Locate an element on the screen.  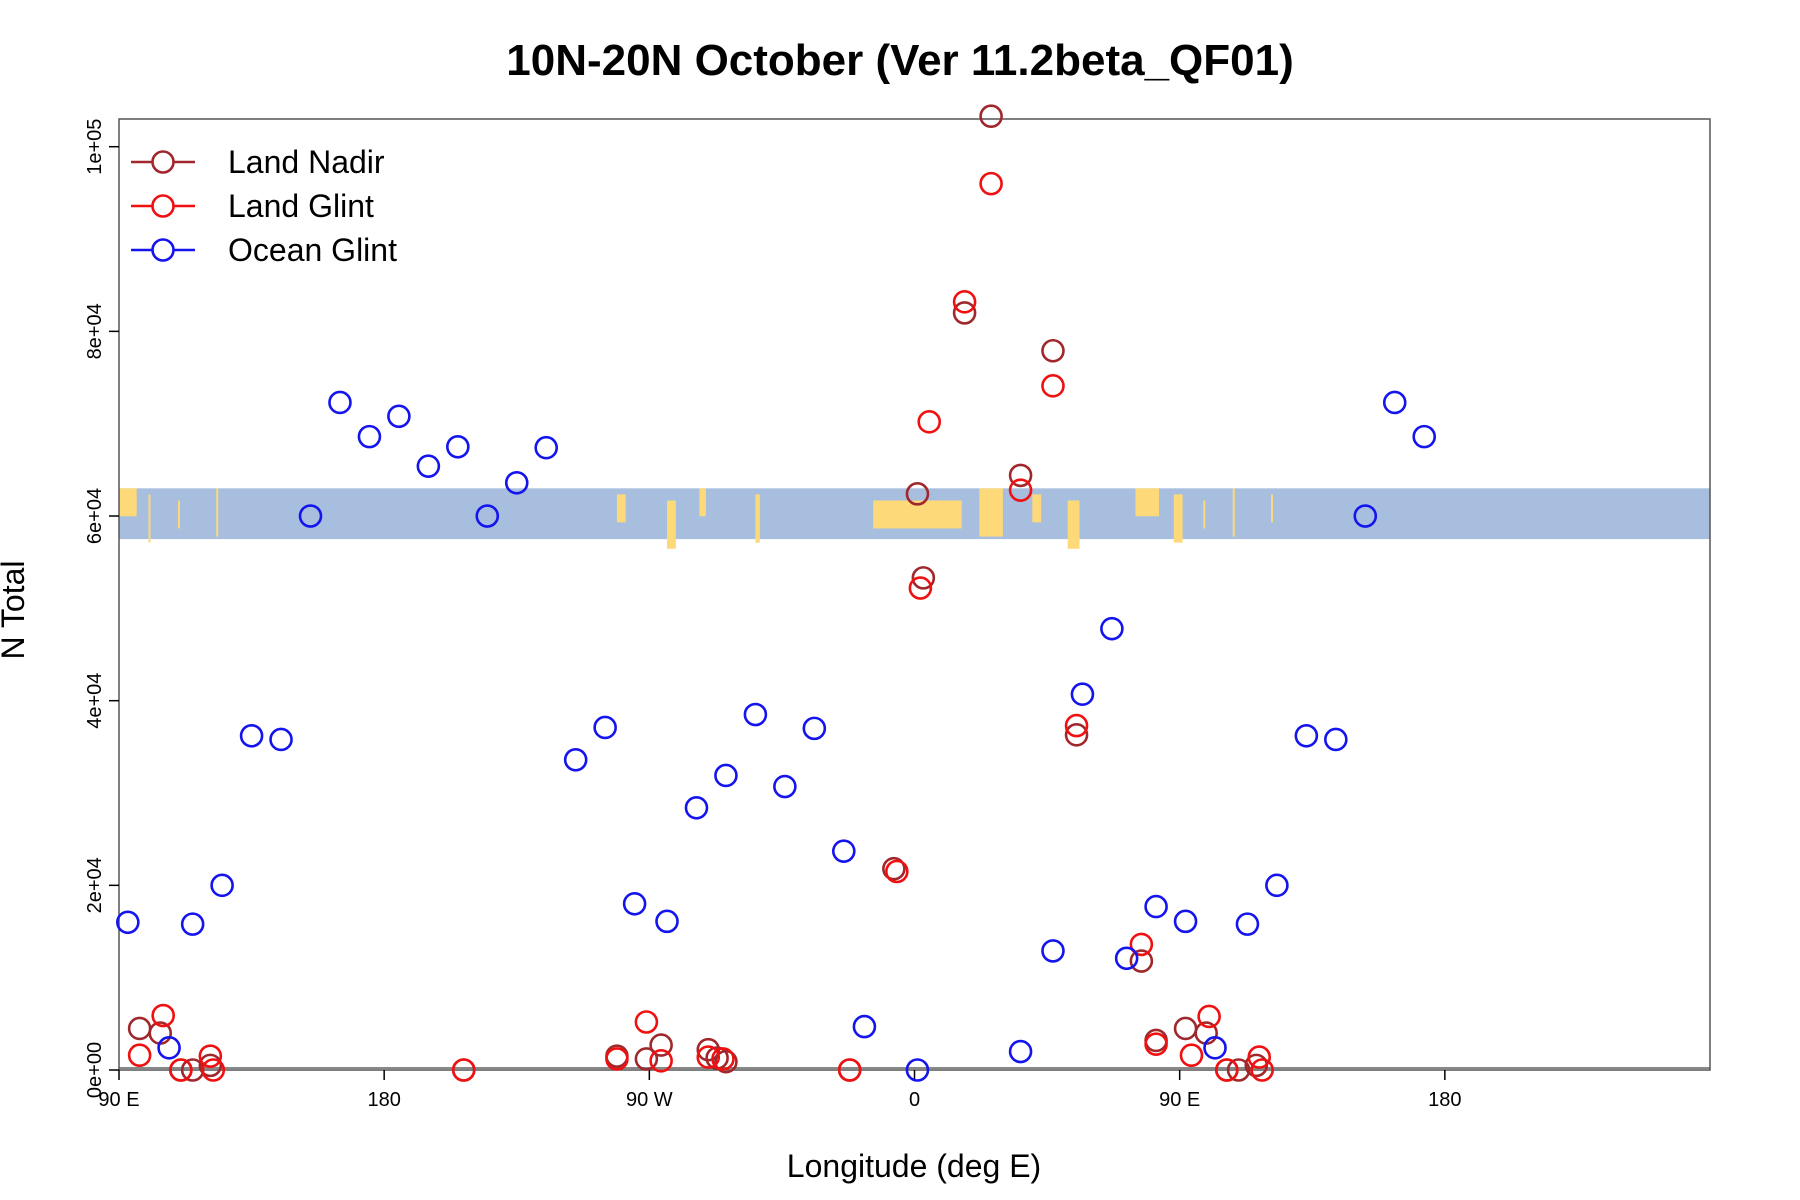
ocean-glint-legend-label: Ocean Glint is located at coordinates (312, 250).